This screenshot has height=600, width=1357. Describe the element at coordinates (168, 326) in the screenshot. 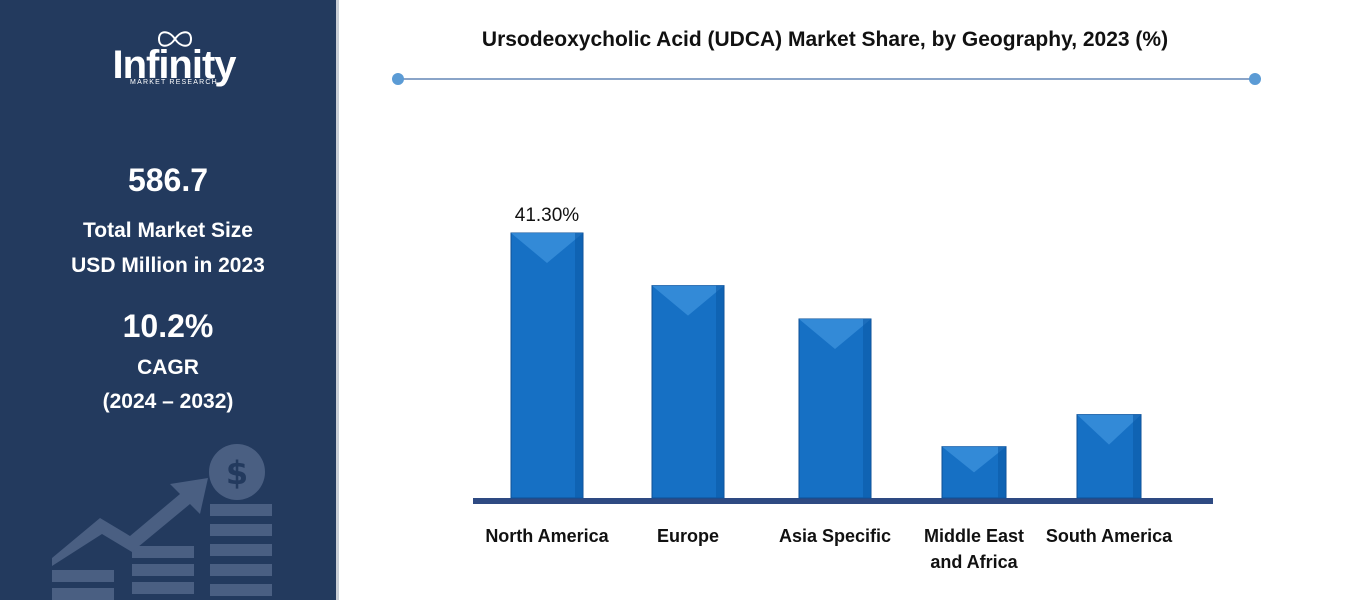

I see `cagr-value: 10.2%` at that location.